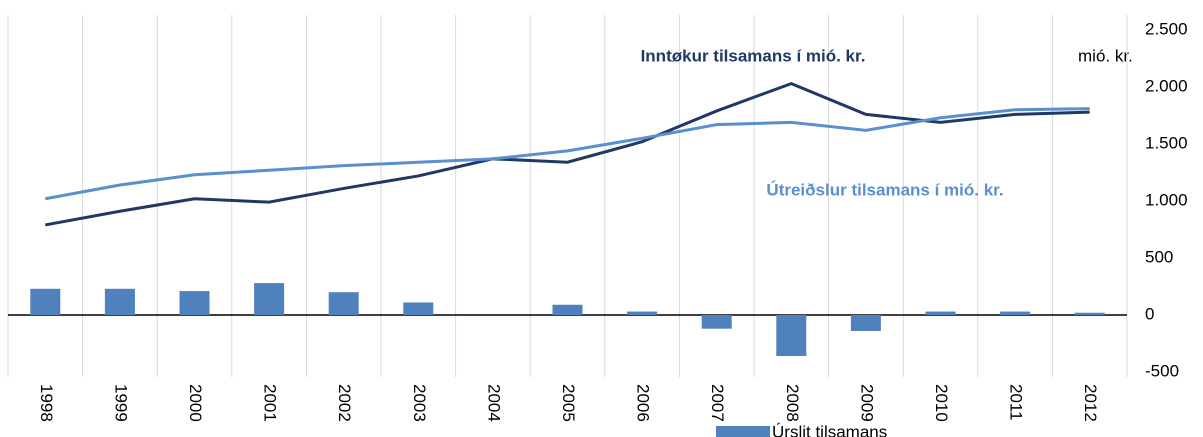 Image resolution: width=1203 pixels, height=437 pixels. I want to click on x-tick-label: 2009, so click(866, 403).